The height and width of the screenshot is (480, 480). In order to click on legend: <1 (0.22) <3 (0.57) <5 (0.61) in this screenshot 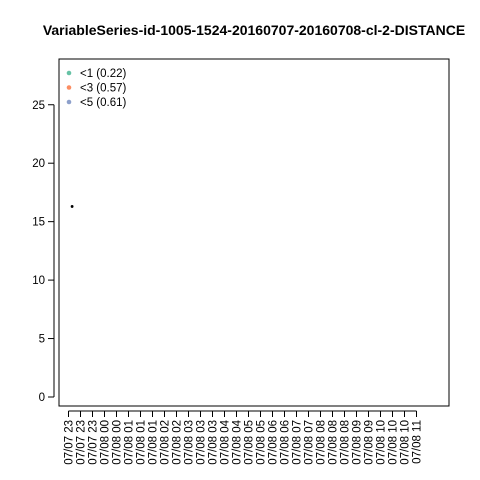, I will do `click(96, 88)`.